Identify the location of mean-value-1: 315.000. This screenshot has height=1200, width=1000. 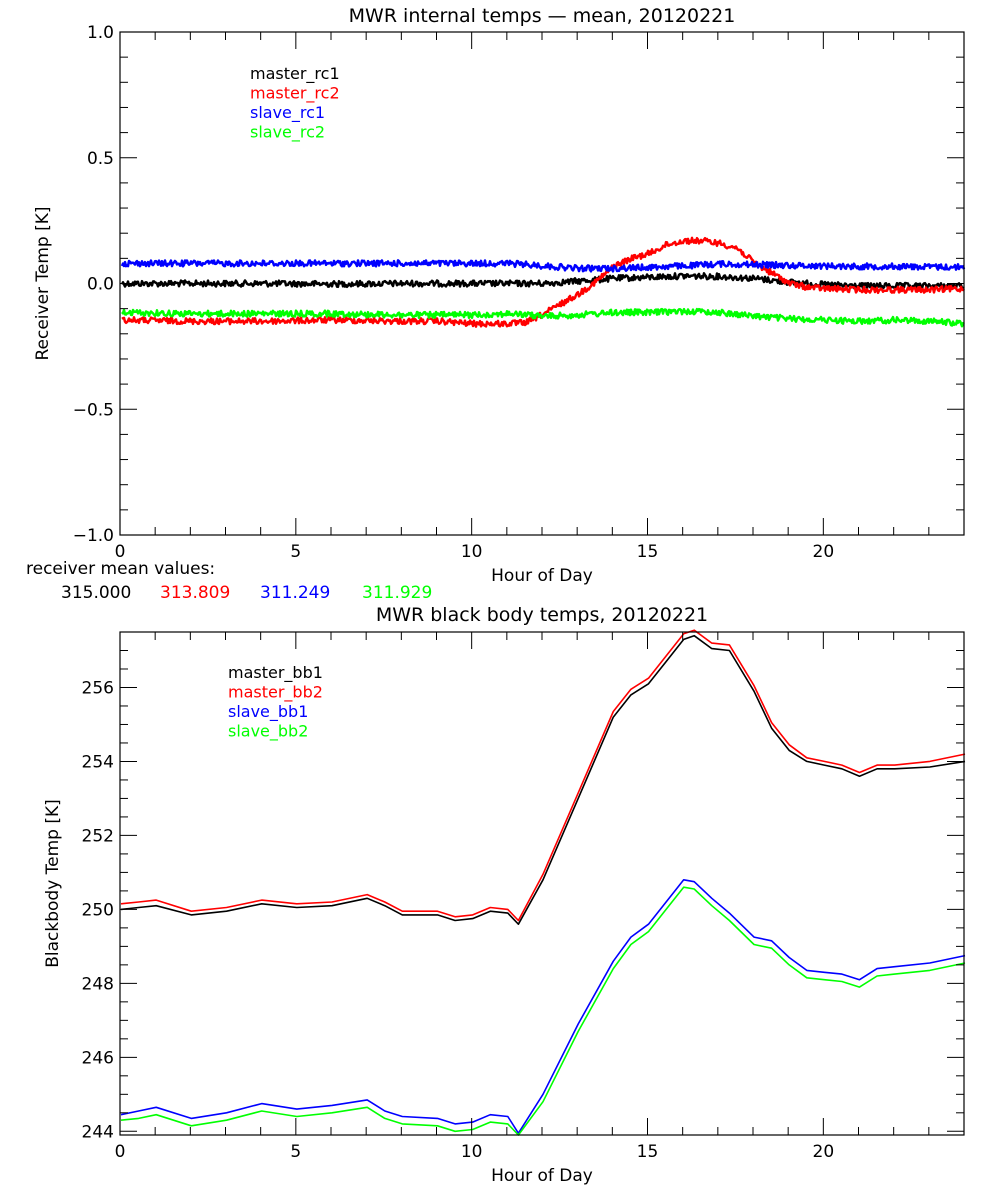
(96, 593).